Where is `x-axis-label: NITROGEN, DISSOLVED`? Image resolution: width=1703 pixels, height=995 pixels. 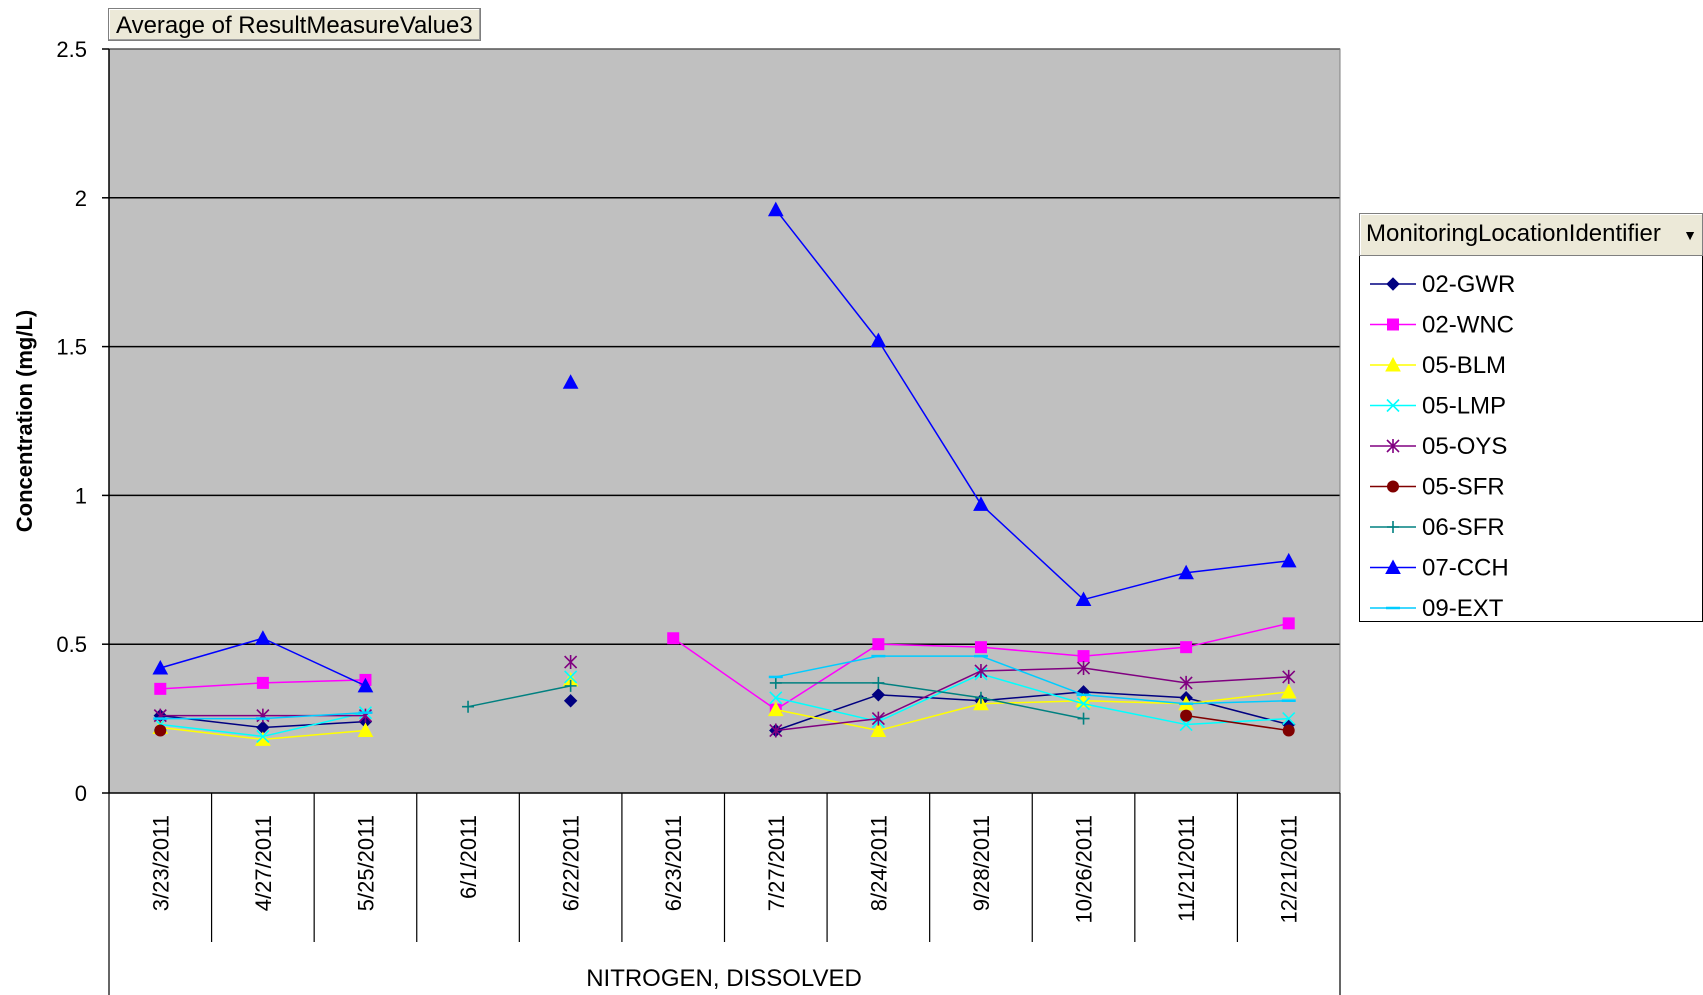
x-axis-label: NITROGEN, DISSOLVED is located at coordinates (724, 978).